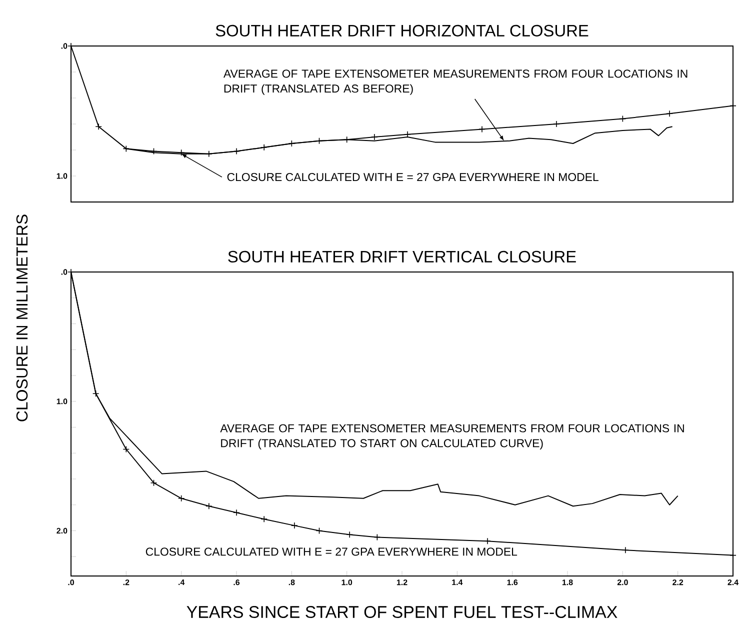 The image size is (741, 644). I want to click on chart-title: SOUTH HEATER DRIFT VERTICAL CLOSURE, so click(402, 256).